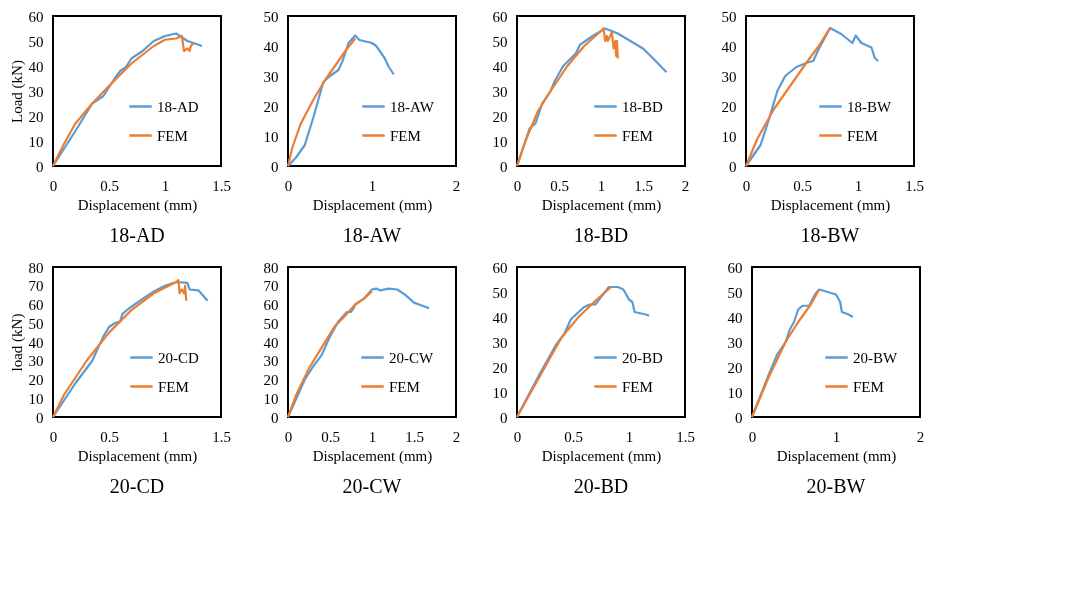 The height and width of the screenshot is (610, 1067). I want to click on text: 18-BW, so click(830, 235).